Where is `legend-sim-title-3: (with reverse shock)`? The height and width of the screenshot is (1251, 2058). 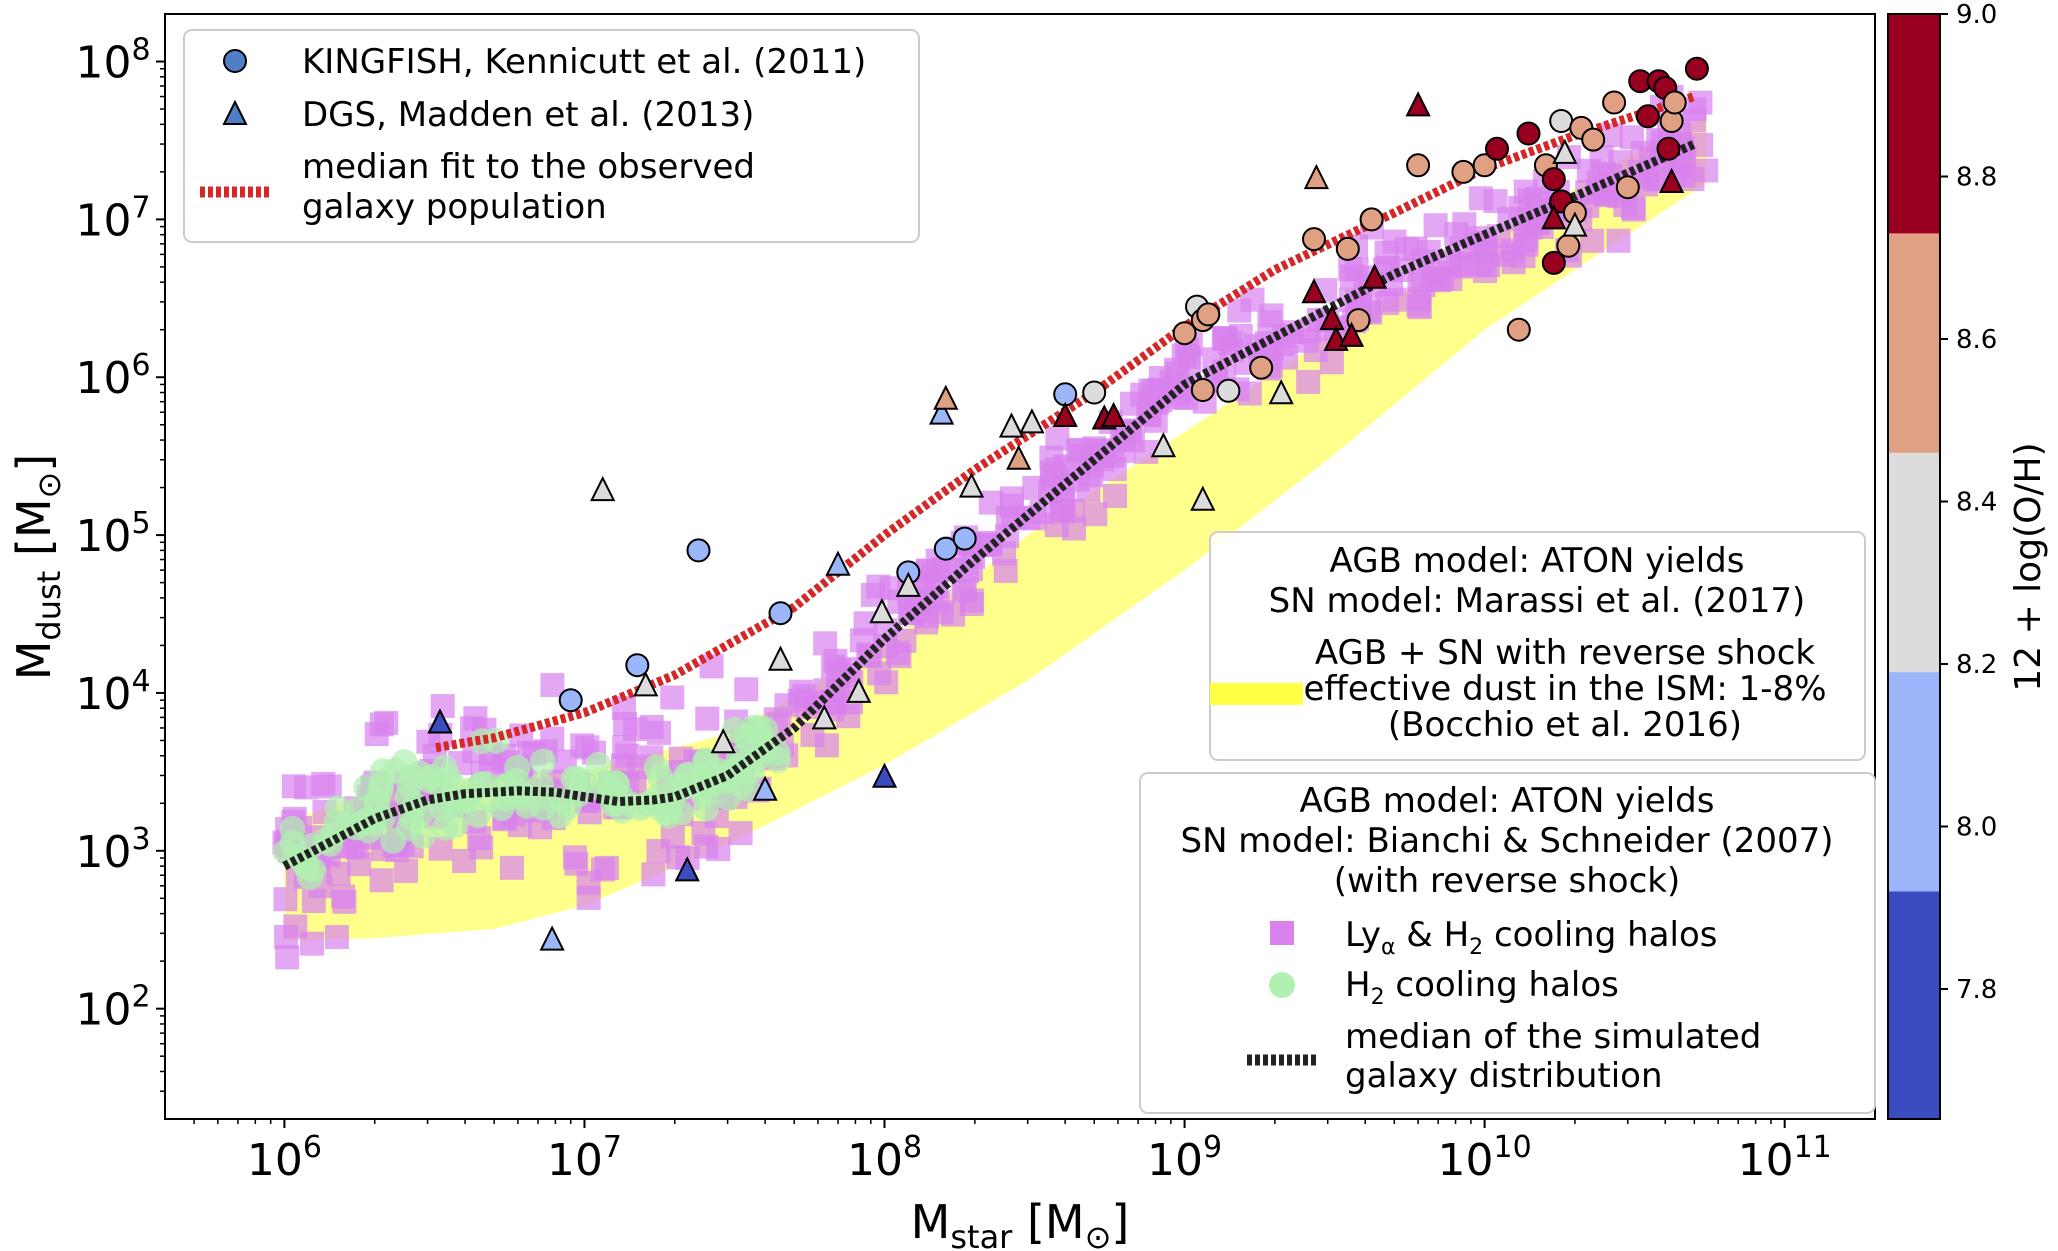
legend-sim-title-3: (with reverse shock) is located at coordinates (1507, 881).